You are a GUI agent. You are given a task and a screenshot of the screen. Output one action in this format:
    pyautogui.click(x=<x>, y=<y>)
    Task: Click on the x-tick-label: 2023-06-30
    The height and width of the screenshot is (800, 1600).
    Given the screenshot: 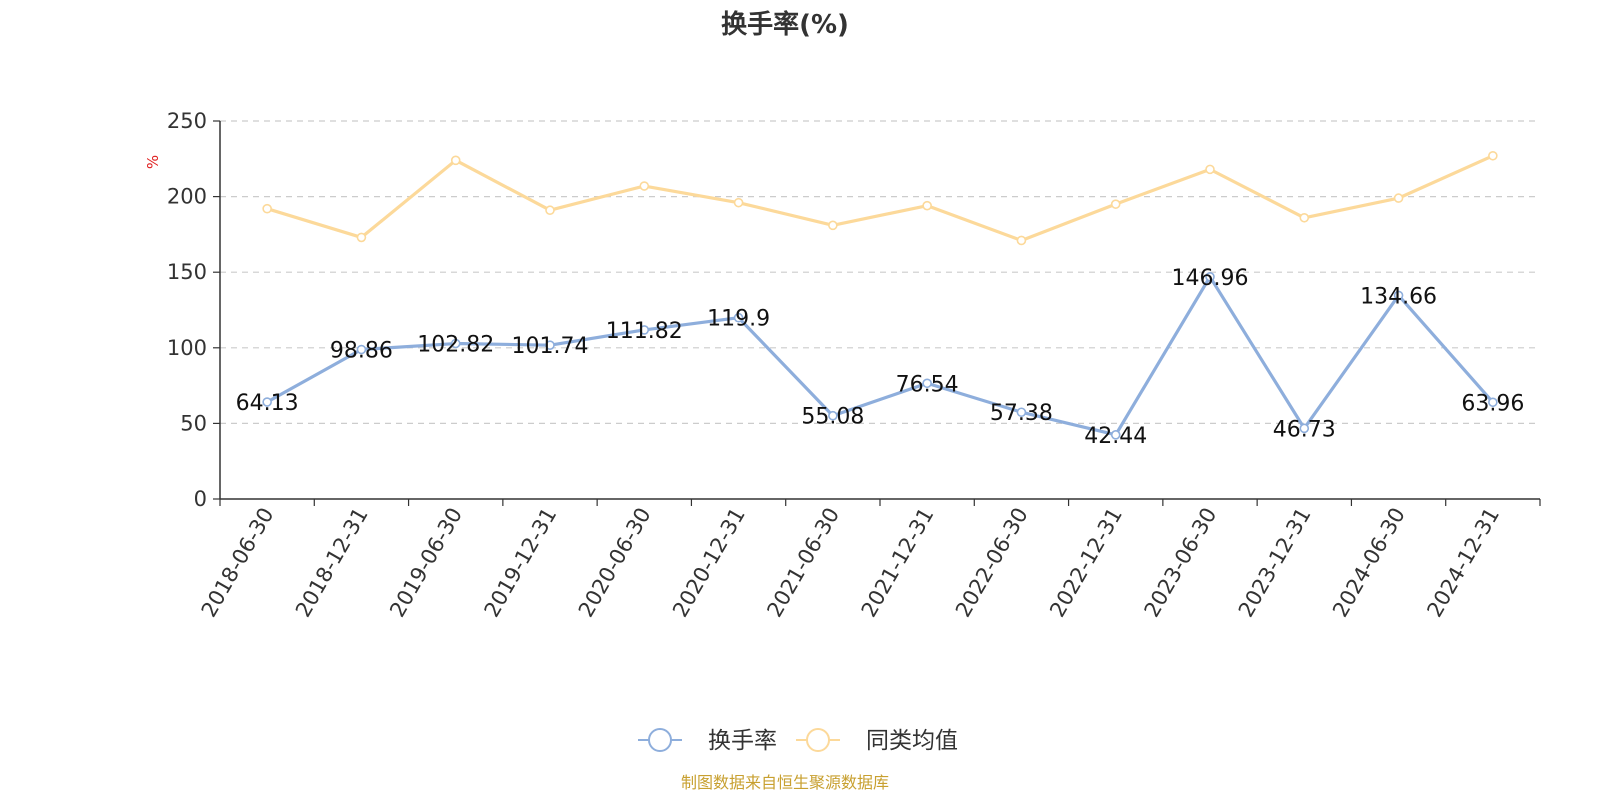 What is the action you would take?
    pyautogui.click(x=1181, y=563)
    